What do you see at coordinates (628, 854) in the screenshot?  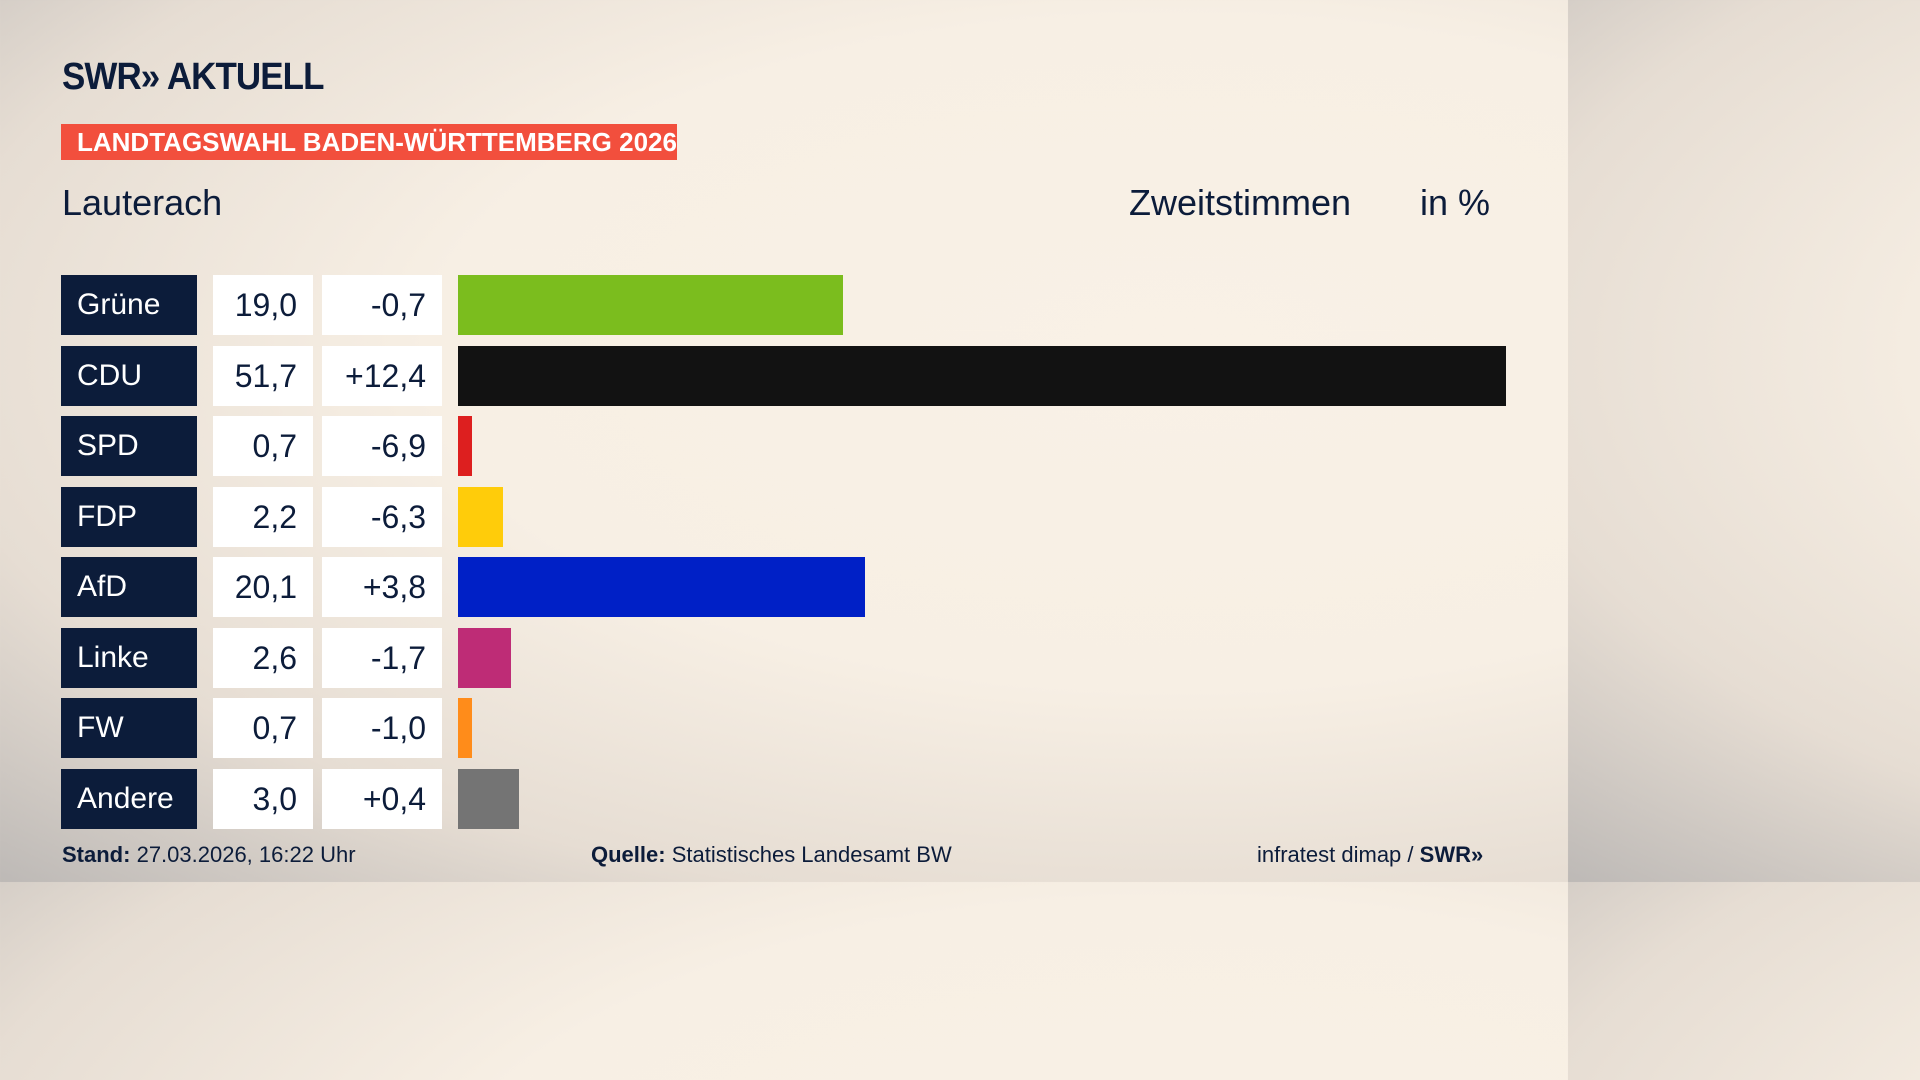 I see `source-label: Quelle:` at bounding box center [628, 854].